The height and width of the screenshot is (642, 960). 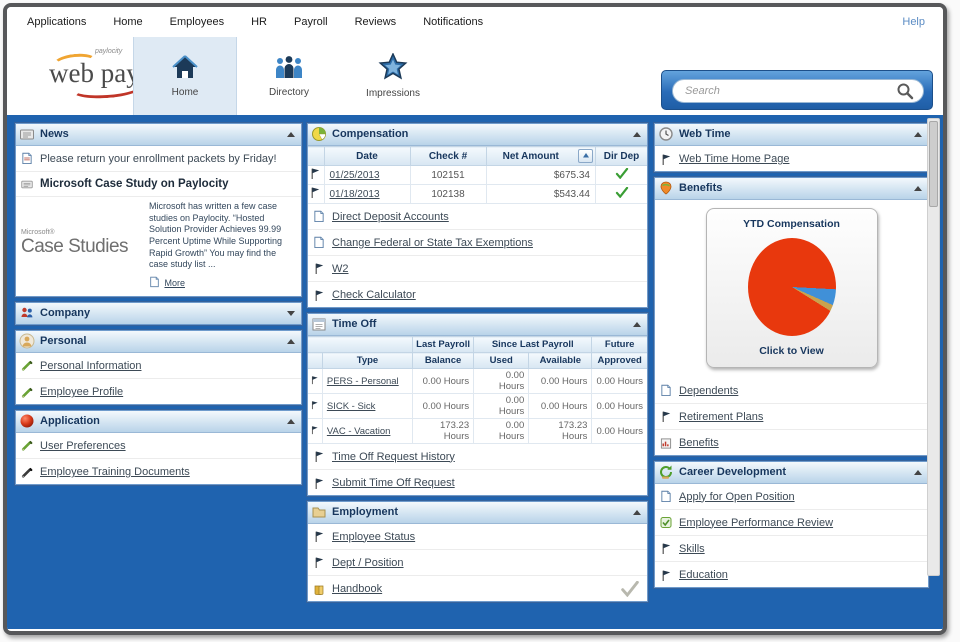 What do you see at coordinates (375, 22) in the screenshot?
I see `menu-reviews: Reviews` at bounding box center [375, 22].